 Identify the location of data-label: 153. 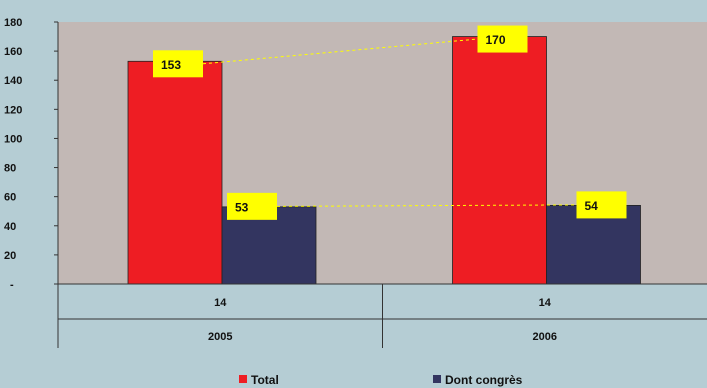
(171, 65).